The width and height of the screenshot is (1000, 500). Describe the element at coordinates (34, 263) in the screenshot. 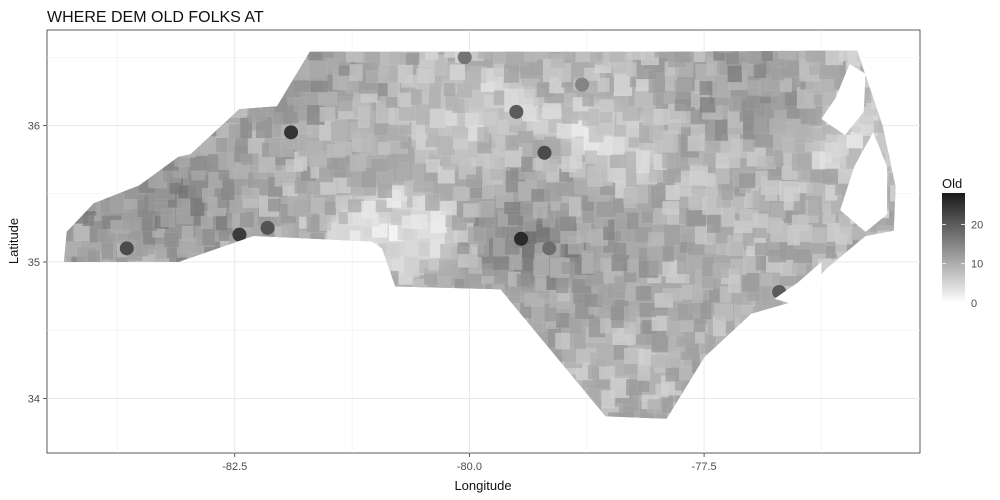

I see `y-tick-label: 35` at that location.